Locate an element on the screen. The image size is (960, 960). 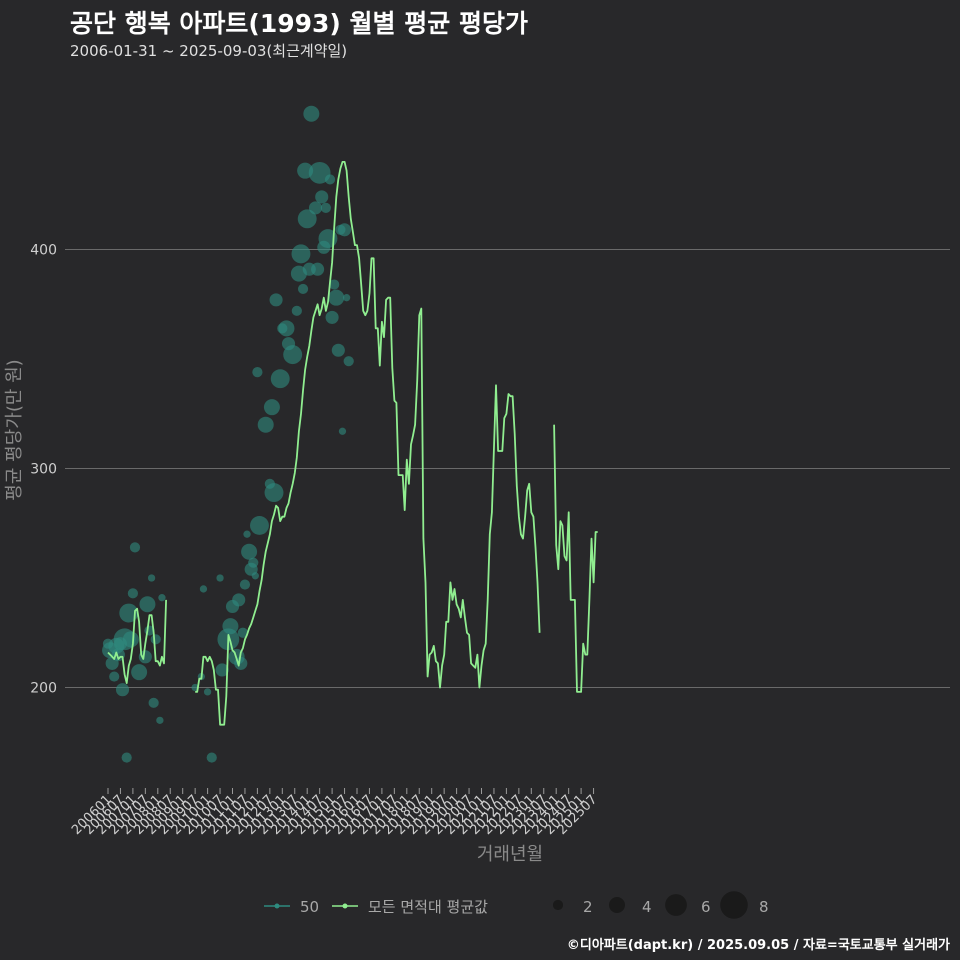
legend-size-label: 2 is located at coordinates (588, 907).